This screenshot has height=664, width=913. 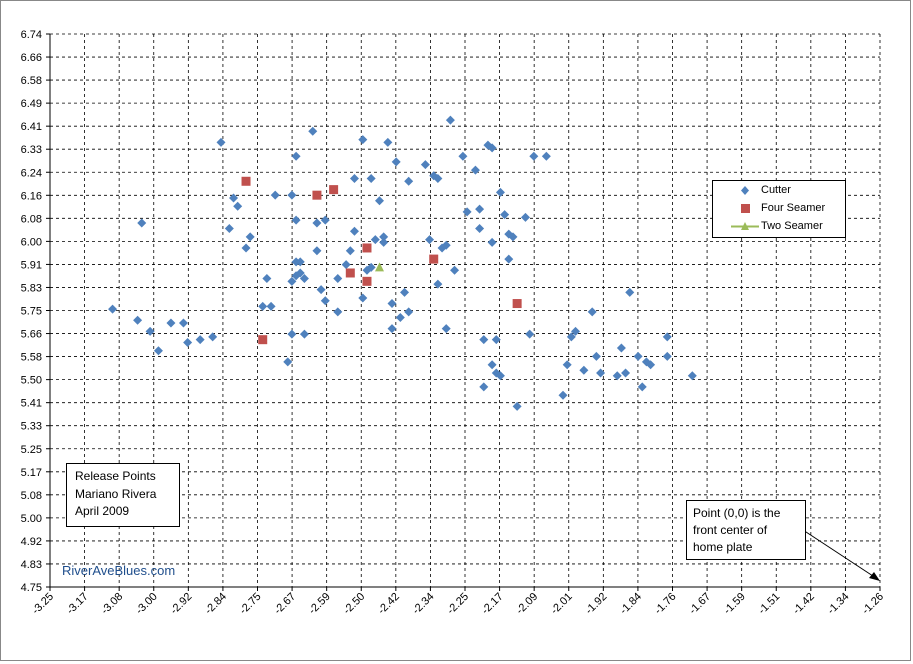 I want to click on y-tick-label: 4.92, so click(x=31, y=542).